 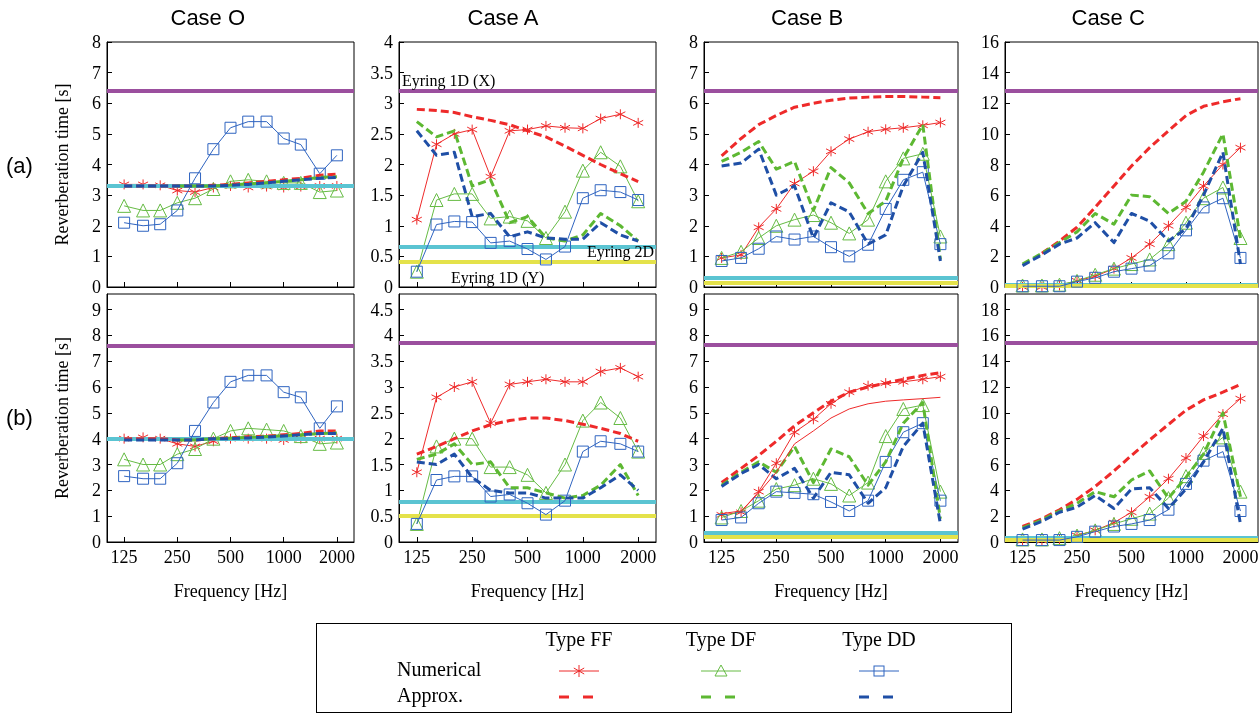 I want to click on chart-title: Case B, so click(x=807, y=17).